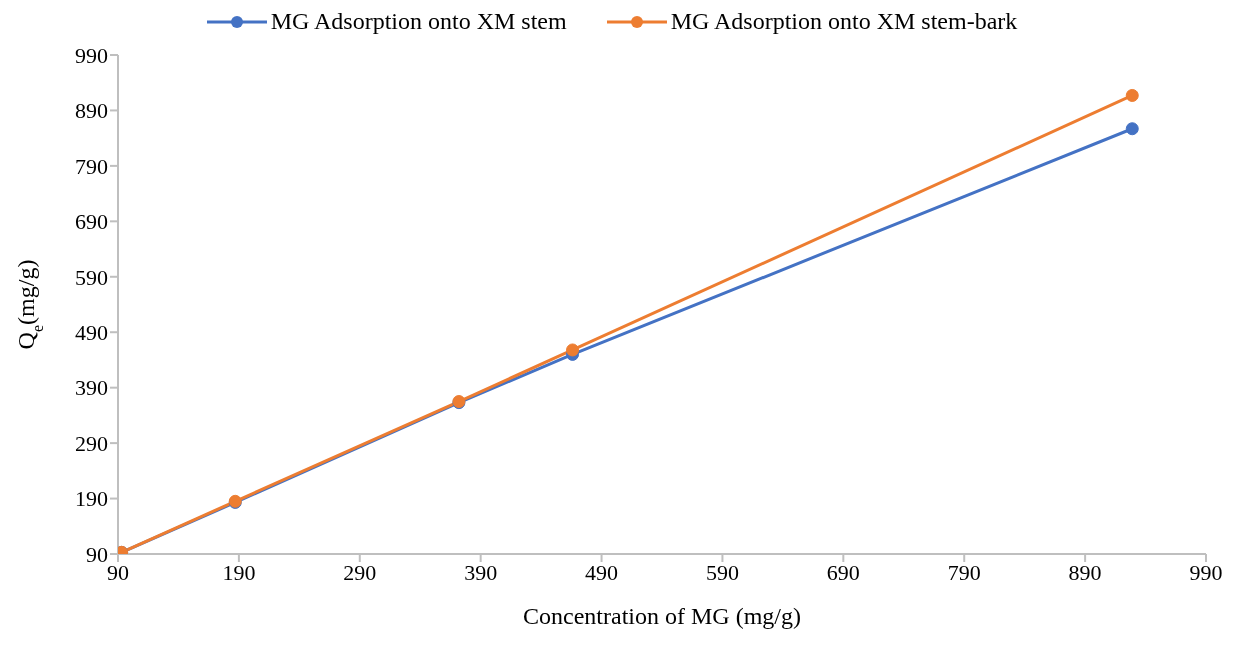 This screenshot has height=672, width=1244. I want to click on x-tick-label: 790, so click(964, 572).